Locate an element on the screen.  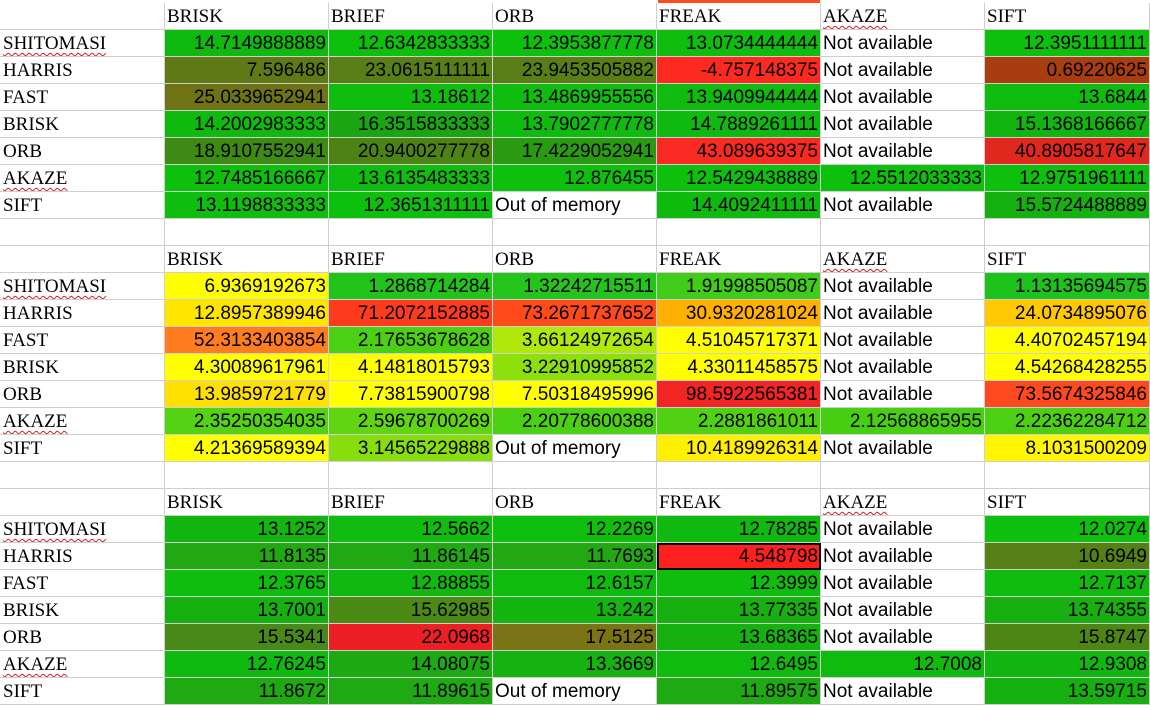
table-cell: 43.089639375 is located at coordinates (739, 151).